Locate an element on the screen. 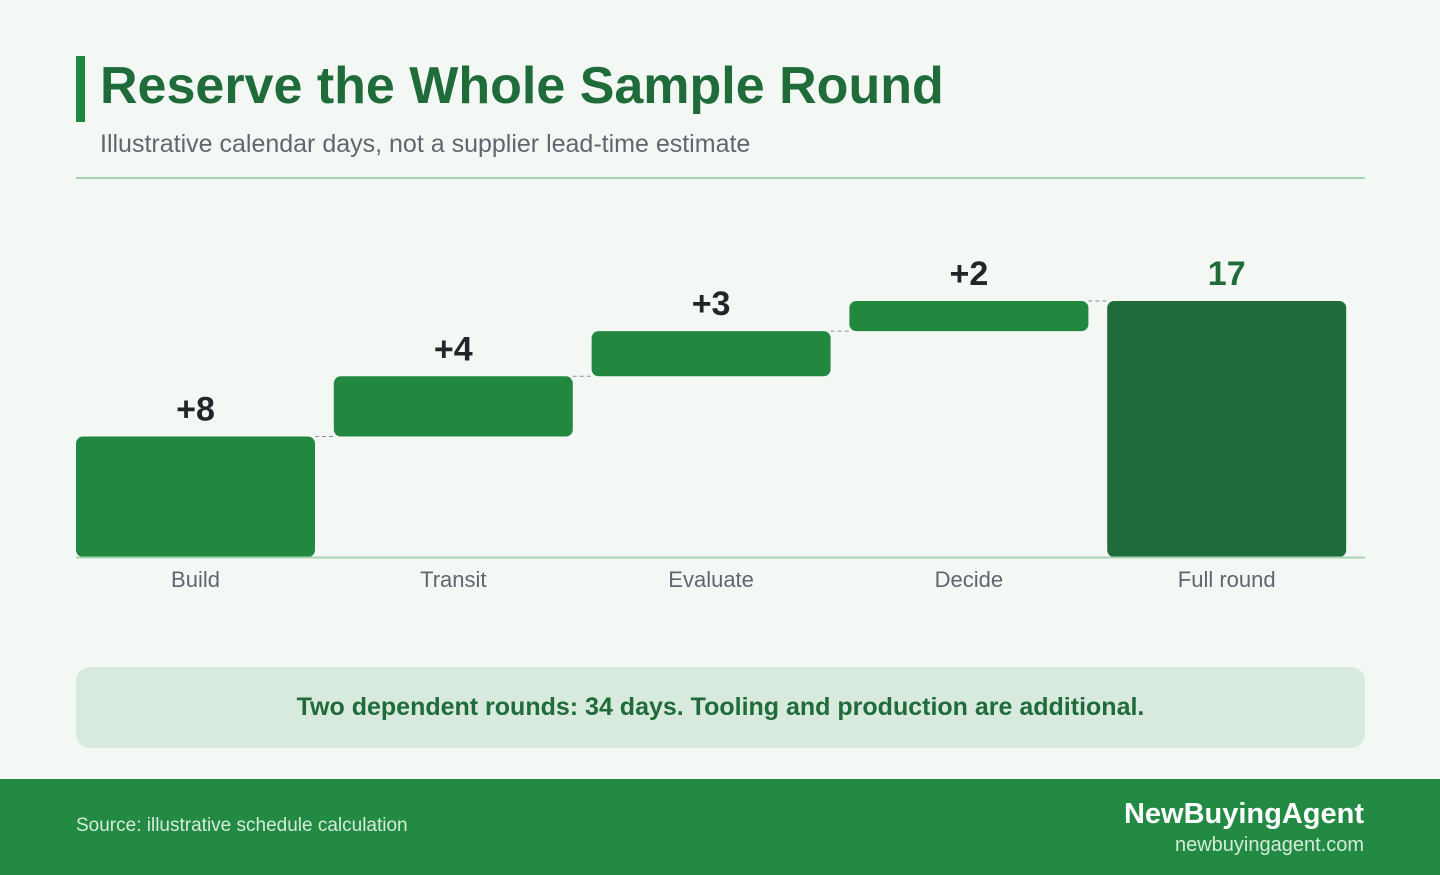 This screenshot has height=875, width=1440. data-label: 17 is located at coordinates (1227, 274).